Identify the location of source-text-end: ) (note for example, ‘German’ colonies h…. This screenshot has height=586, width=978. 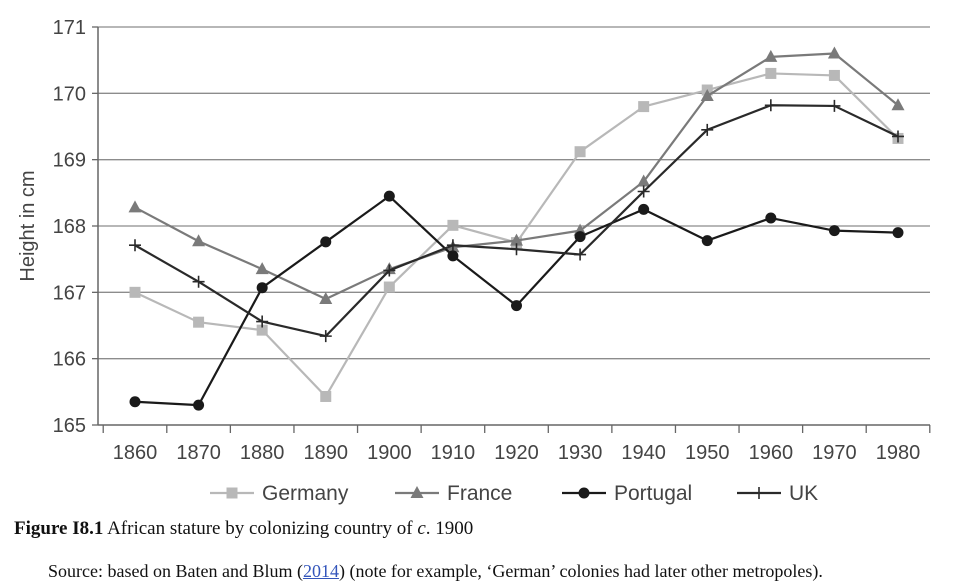
(580, 571).